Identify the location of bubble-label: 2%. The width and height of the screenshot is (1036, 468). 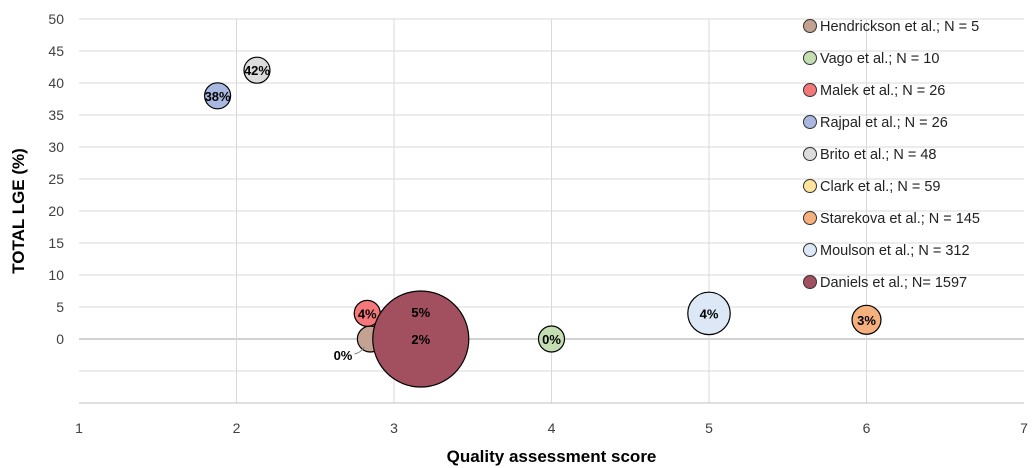
(420, 339).